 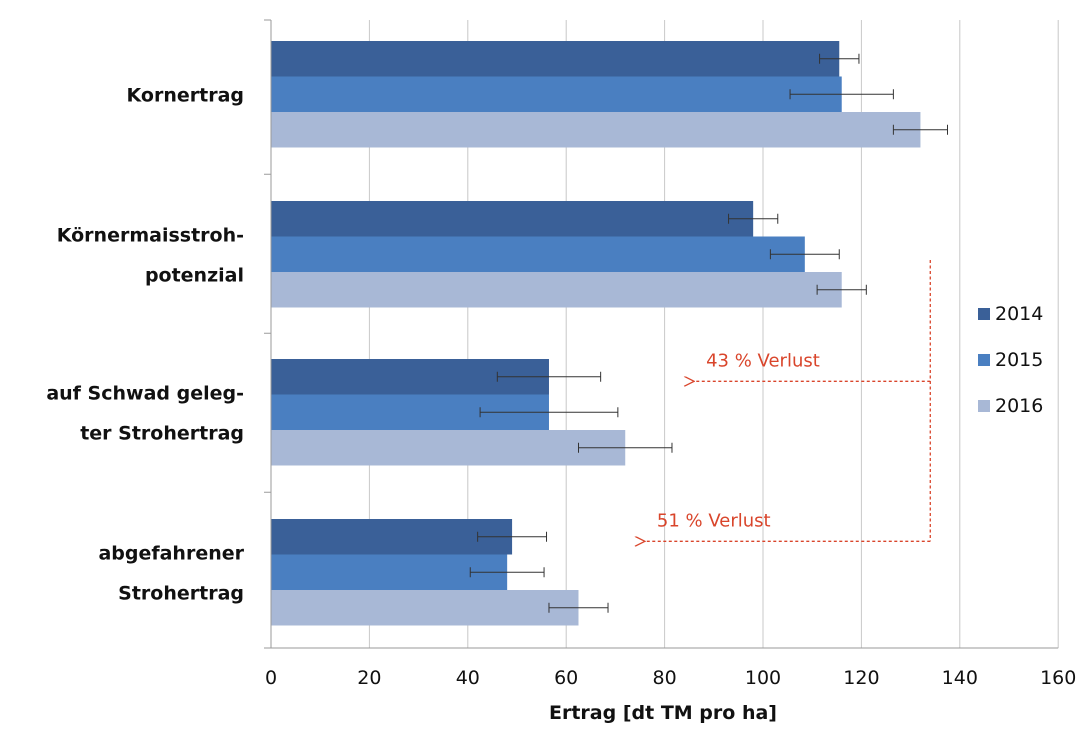 What do you see at coordinates (1019, 360) in the screenshot?
I see `legend-label: 2015` at bounding box center [1019, 360].